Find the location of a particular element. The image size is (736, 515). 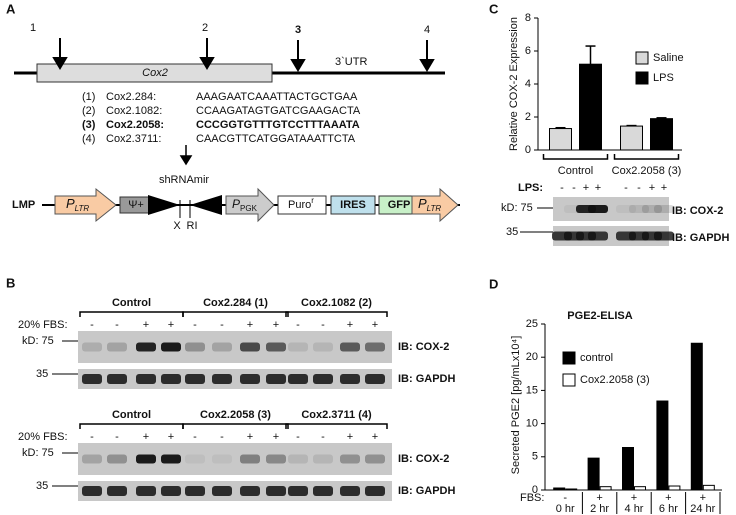

y-tick-label: 0 is located at coordinates (528, 150).